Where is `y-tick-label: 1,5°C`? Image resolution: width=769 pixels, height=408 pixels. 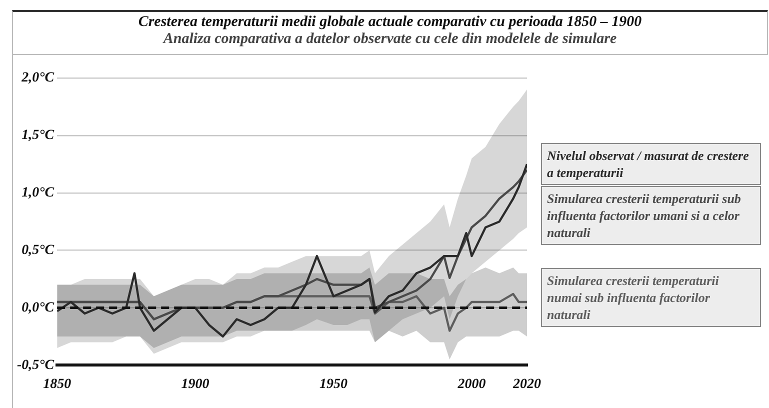 y-tick-label: 1,5°C is located at coordinates (38, 136).